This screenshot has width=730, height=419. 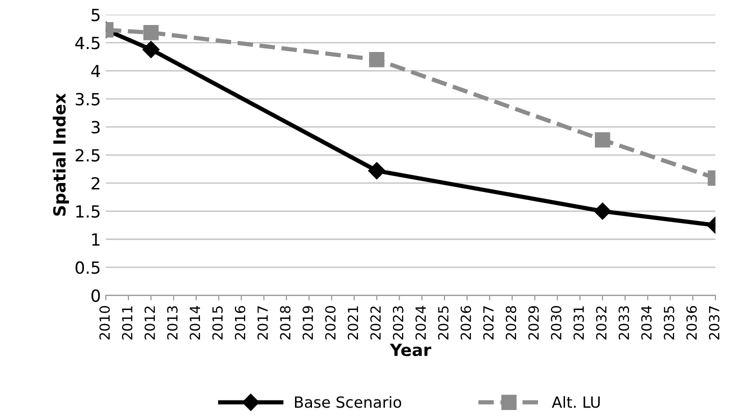 I want to click on y-tick-label: 1, so click(x=96, y=239).